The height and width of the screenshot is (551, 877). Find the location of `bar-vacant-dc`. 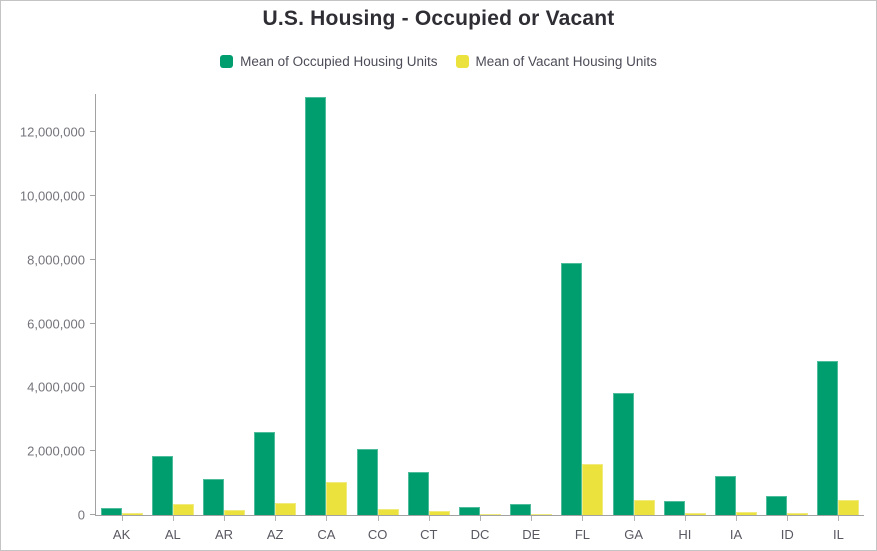

bar-vacant-dc is located at coordinates (491, 514).